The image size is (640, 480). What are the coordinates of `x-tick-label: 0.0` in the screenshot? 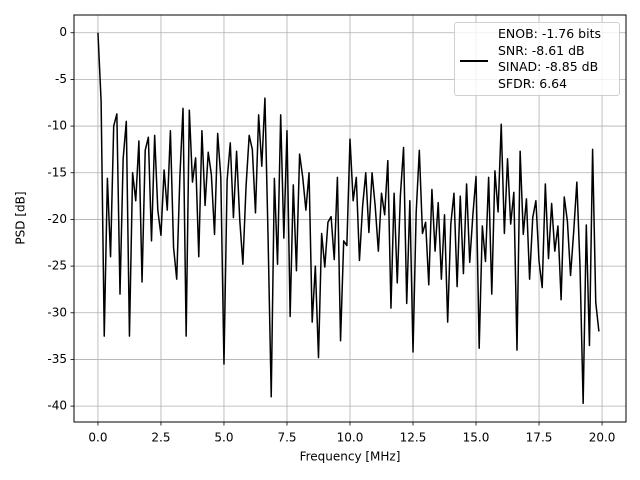 It's located at (97, 438).